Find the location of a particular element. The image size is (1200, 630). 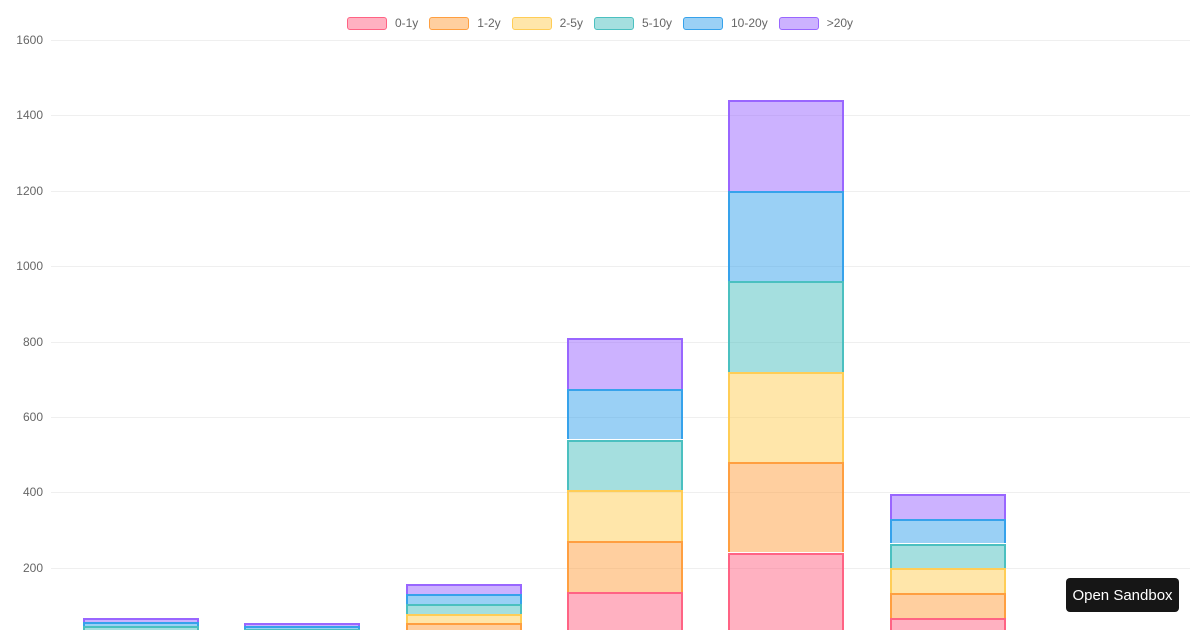

legend-item-1-2y: 1-2y is located at coordinates (465, 23).